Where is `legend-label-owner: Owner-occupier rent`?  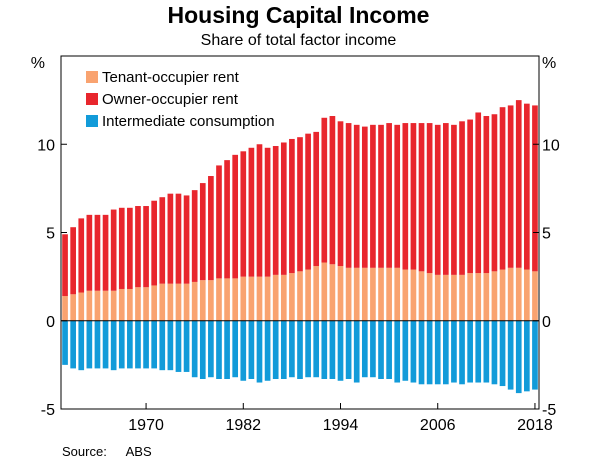 legend-label-owner: Owner-occupier rent is located at coordinates (170, 99).